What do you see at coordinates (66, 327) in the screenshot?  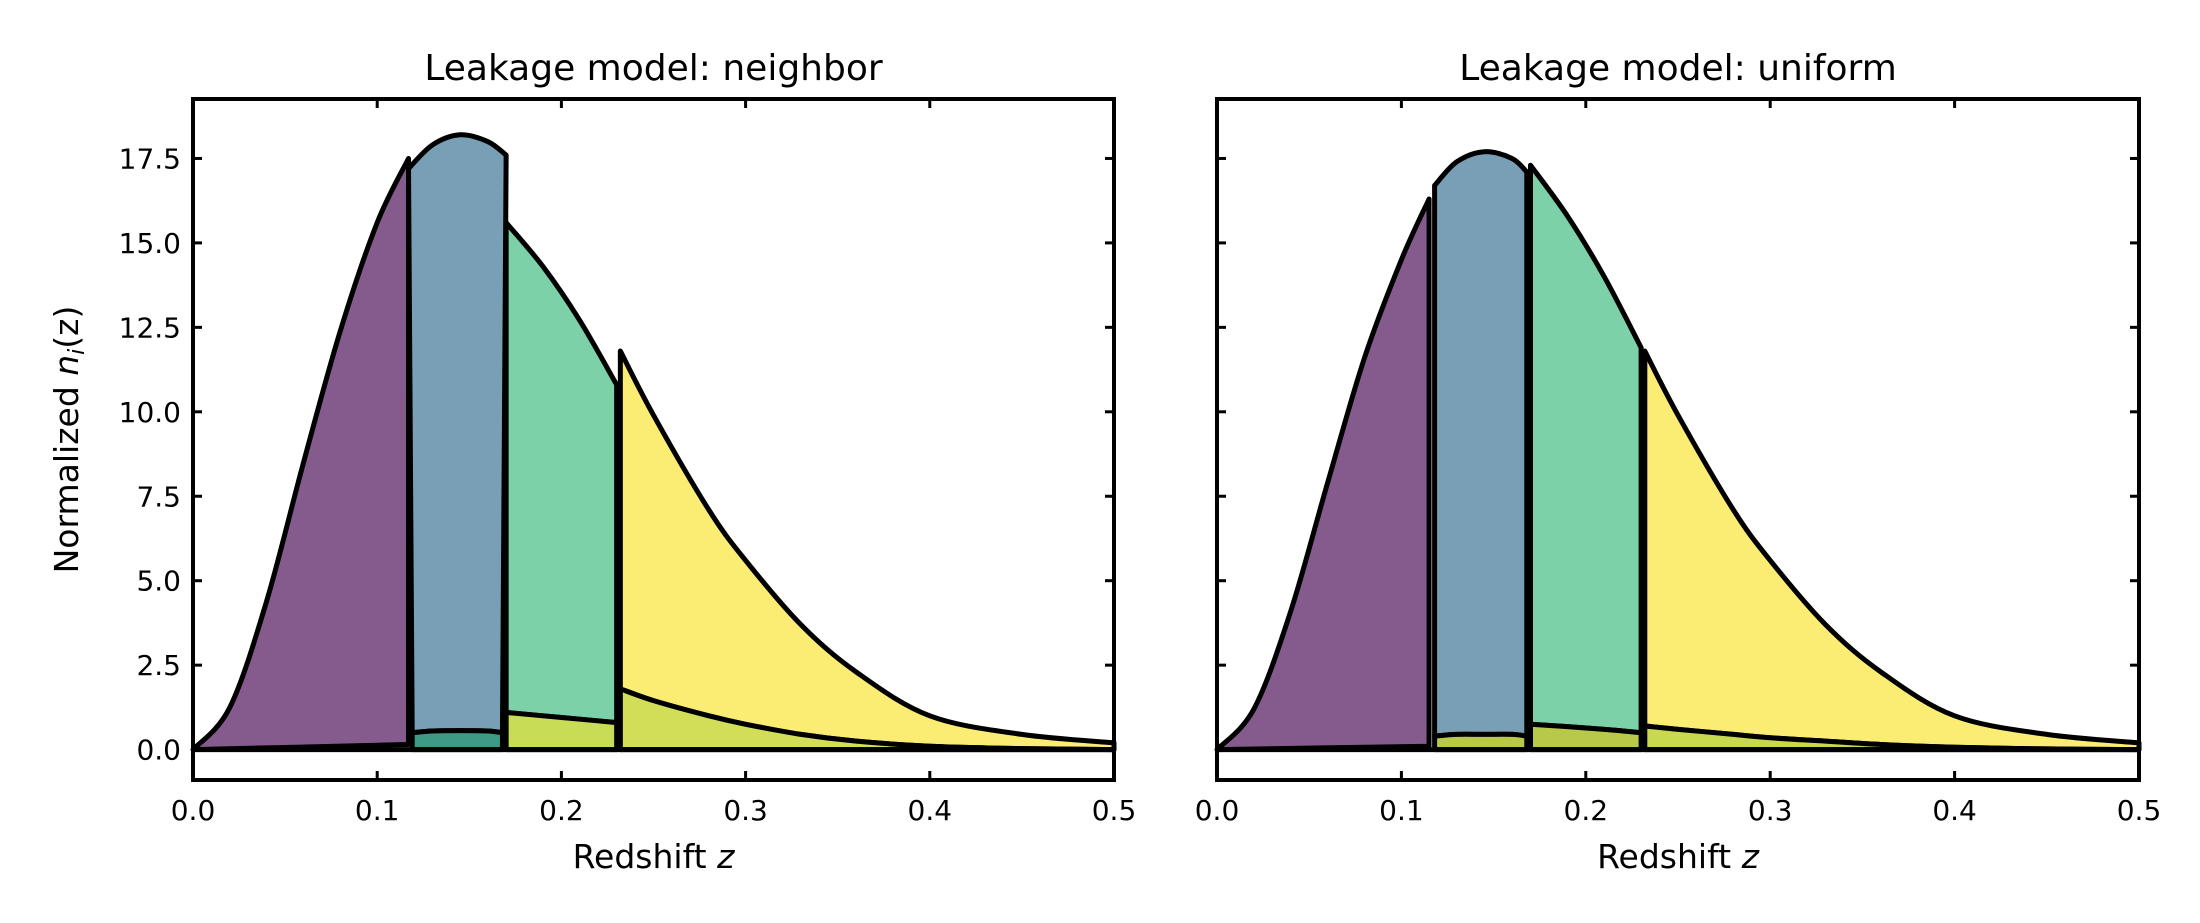 I see `y-axis-label-arg: (z)` at bounding box center [66, 327].